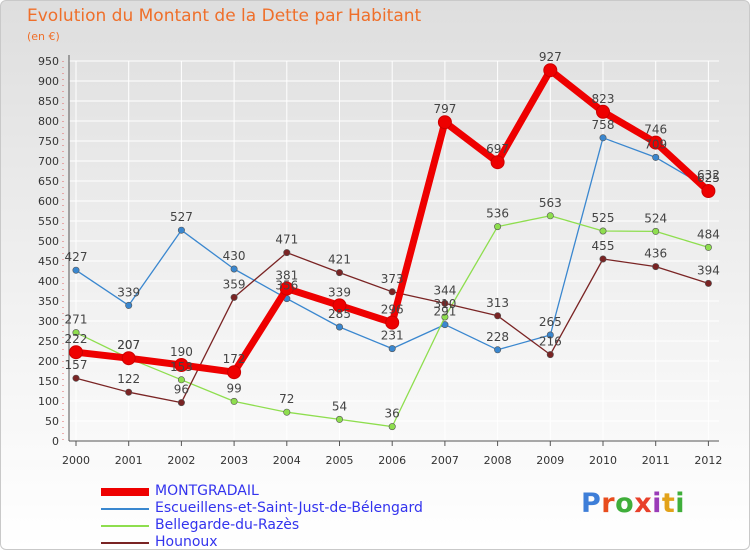 The width and height of the screenshot is (750, 550). I want to click on y-tick-label: 450, so click(48, 261).